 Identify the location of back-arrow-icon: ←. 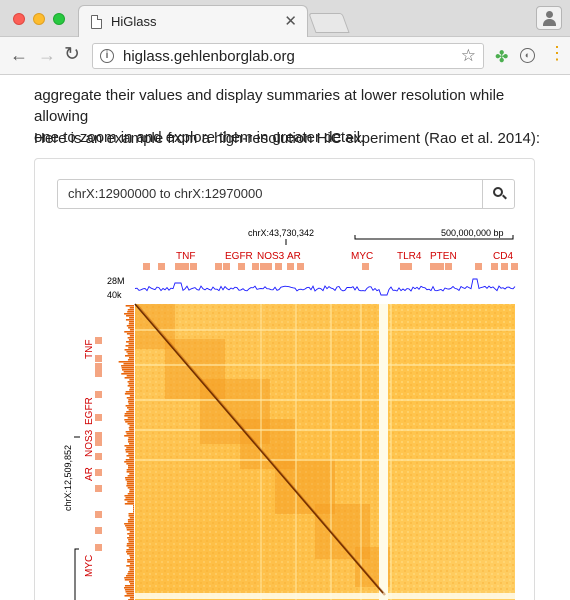
(19, 55).